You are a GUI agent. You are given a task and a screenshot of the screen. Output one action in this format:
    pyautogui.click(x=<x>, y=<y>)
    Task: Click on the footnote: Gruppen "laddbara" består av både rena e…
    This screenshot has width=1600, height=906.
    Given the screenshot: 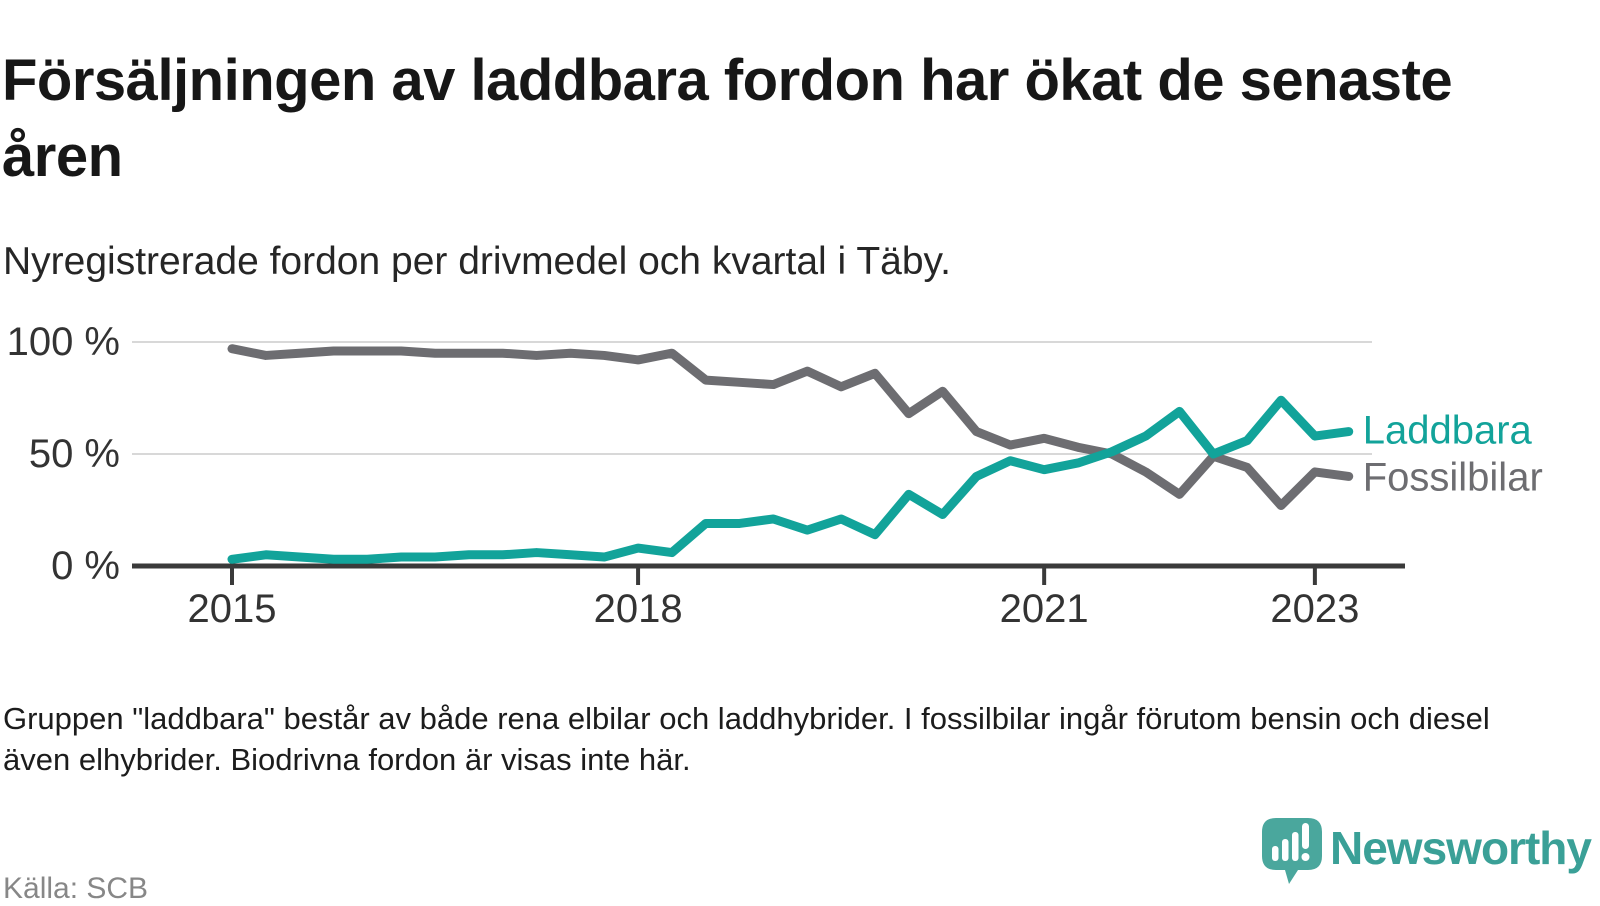 What is the action you would take?
    pyautogui.click(x=746, y=739)
    